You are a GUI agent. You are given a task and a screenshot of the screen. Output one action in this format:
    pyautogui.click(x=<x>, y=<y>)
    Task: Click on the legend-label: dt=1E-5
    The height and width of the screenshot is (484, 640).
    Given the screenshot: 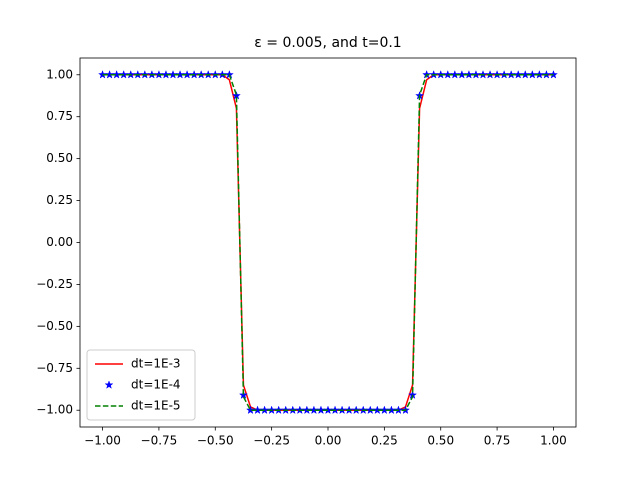 What is the action you would take?
    pyautogui.click(x=156, y=406)
    